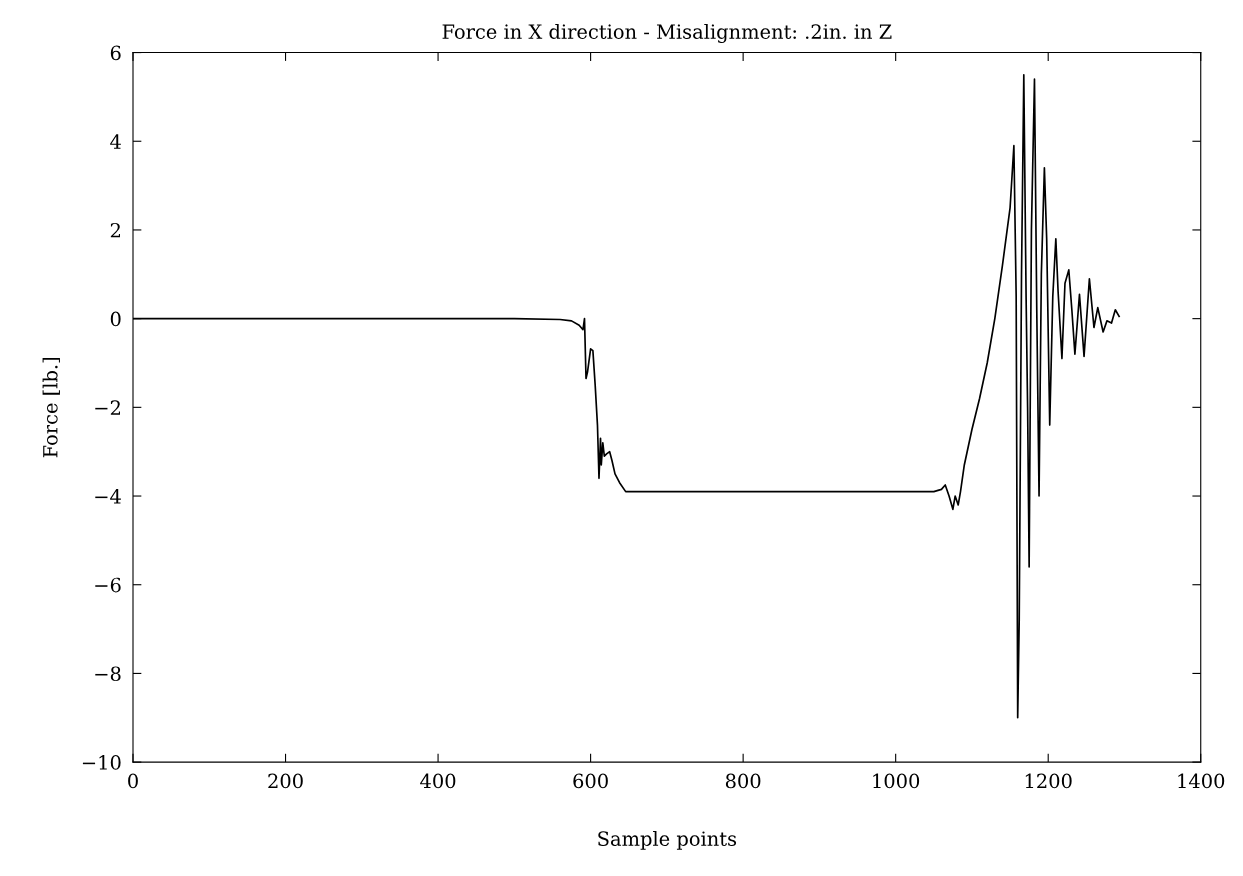 The width and height of the screenshot is (1243, 876). I want to click on x-tick-label: 1200, so click(1048, 781).